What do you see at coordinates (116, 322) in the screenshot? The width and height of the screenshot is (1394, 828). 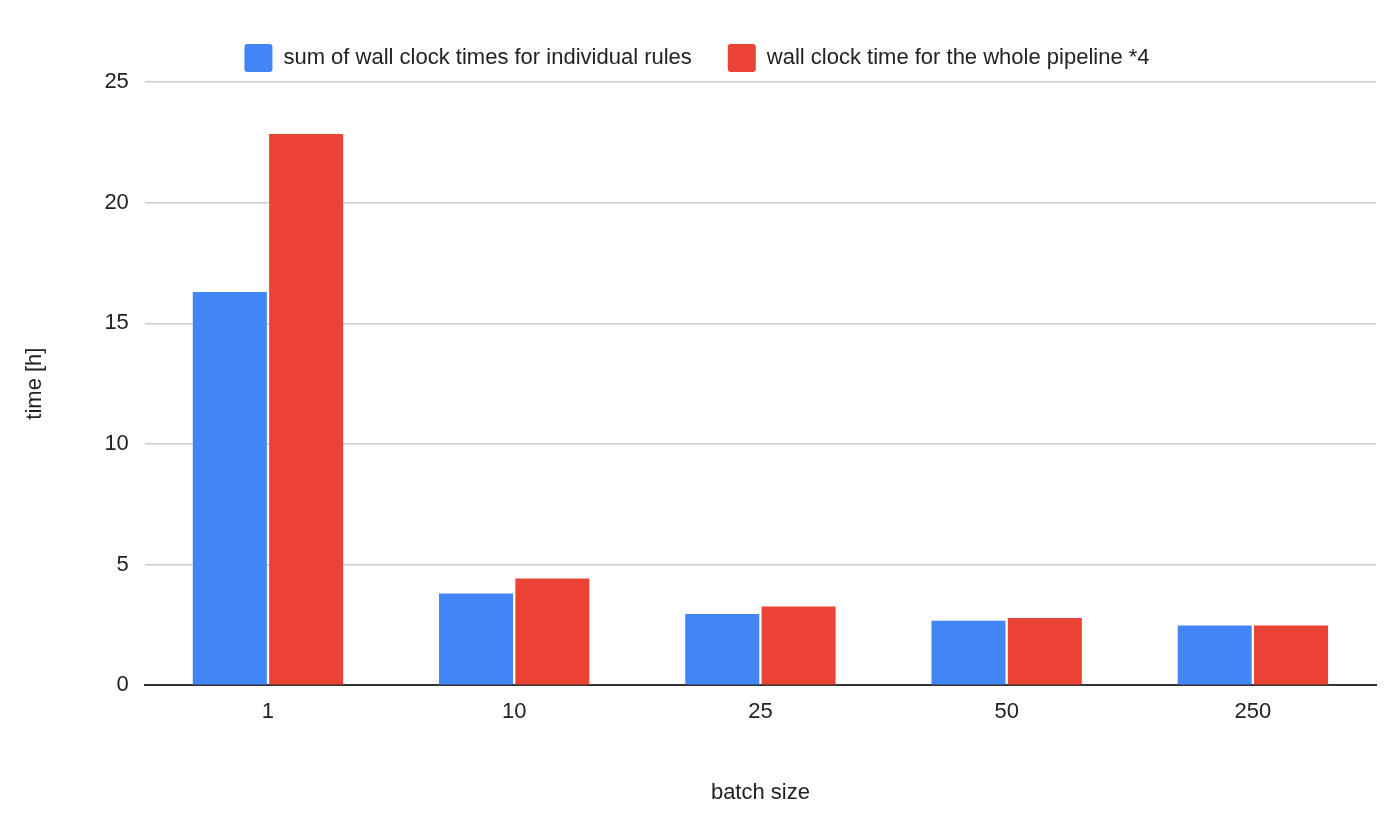 I see `y-tick-label: 15` at bounding box center [116, 322].